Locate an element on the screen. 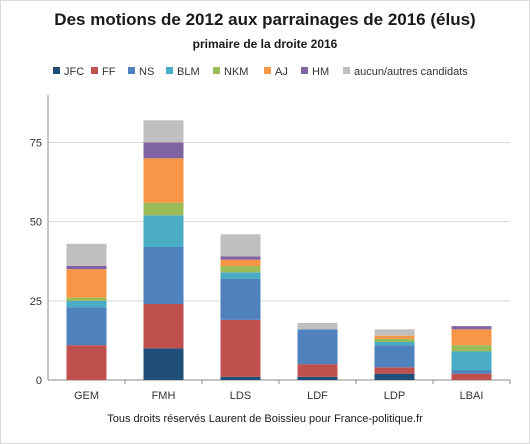 This screenshot has height=444, width=530. x-tick-label: FMH is located at coordinates (164, 396).